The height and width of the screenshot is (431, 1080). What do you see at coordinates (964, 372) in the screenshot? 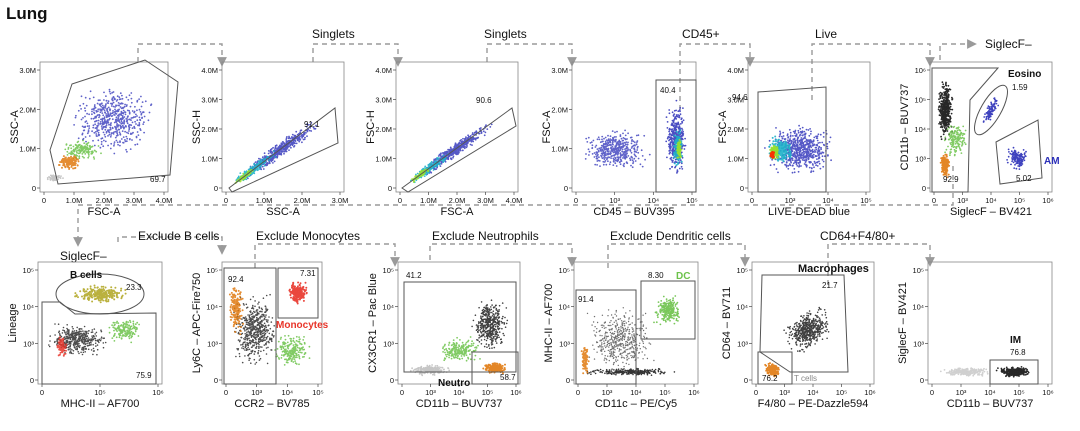
I see `p12-events-gray` at bounding box center [964, 372].